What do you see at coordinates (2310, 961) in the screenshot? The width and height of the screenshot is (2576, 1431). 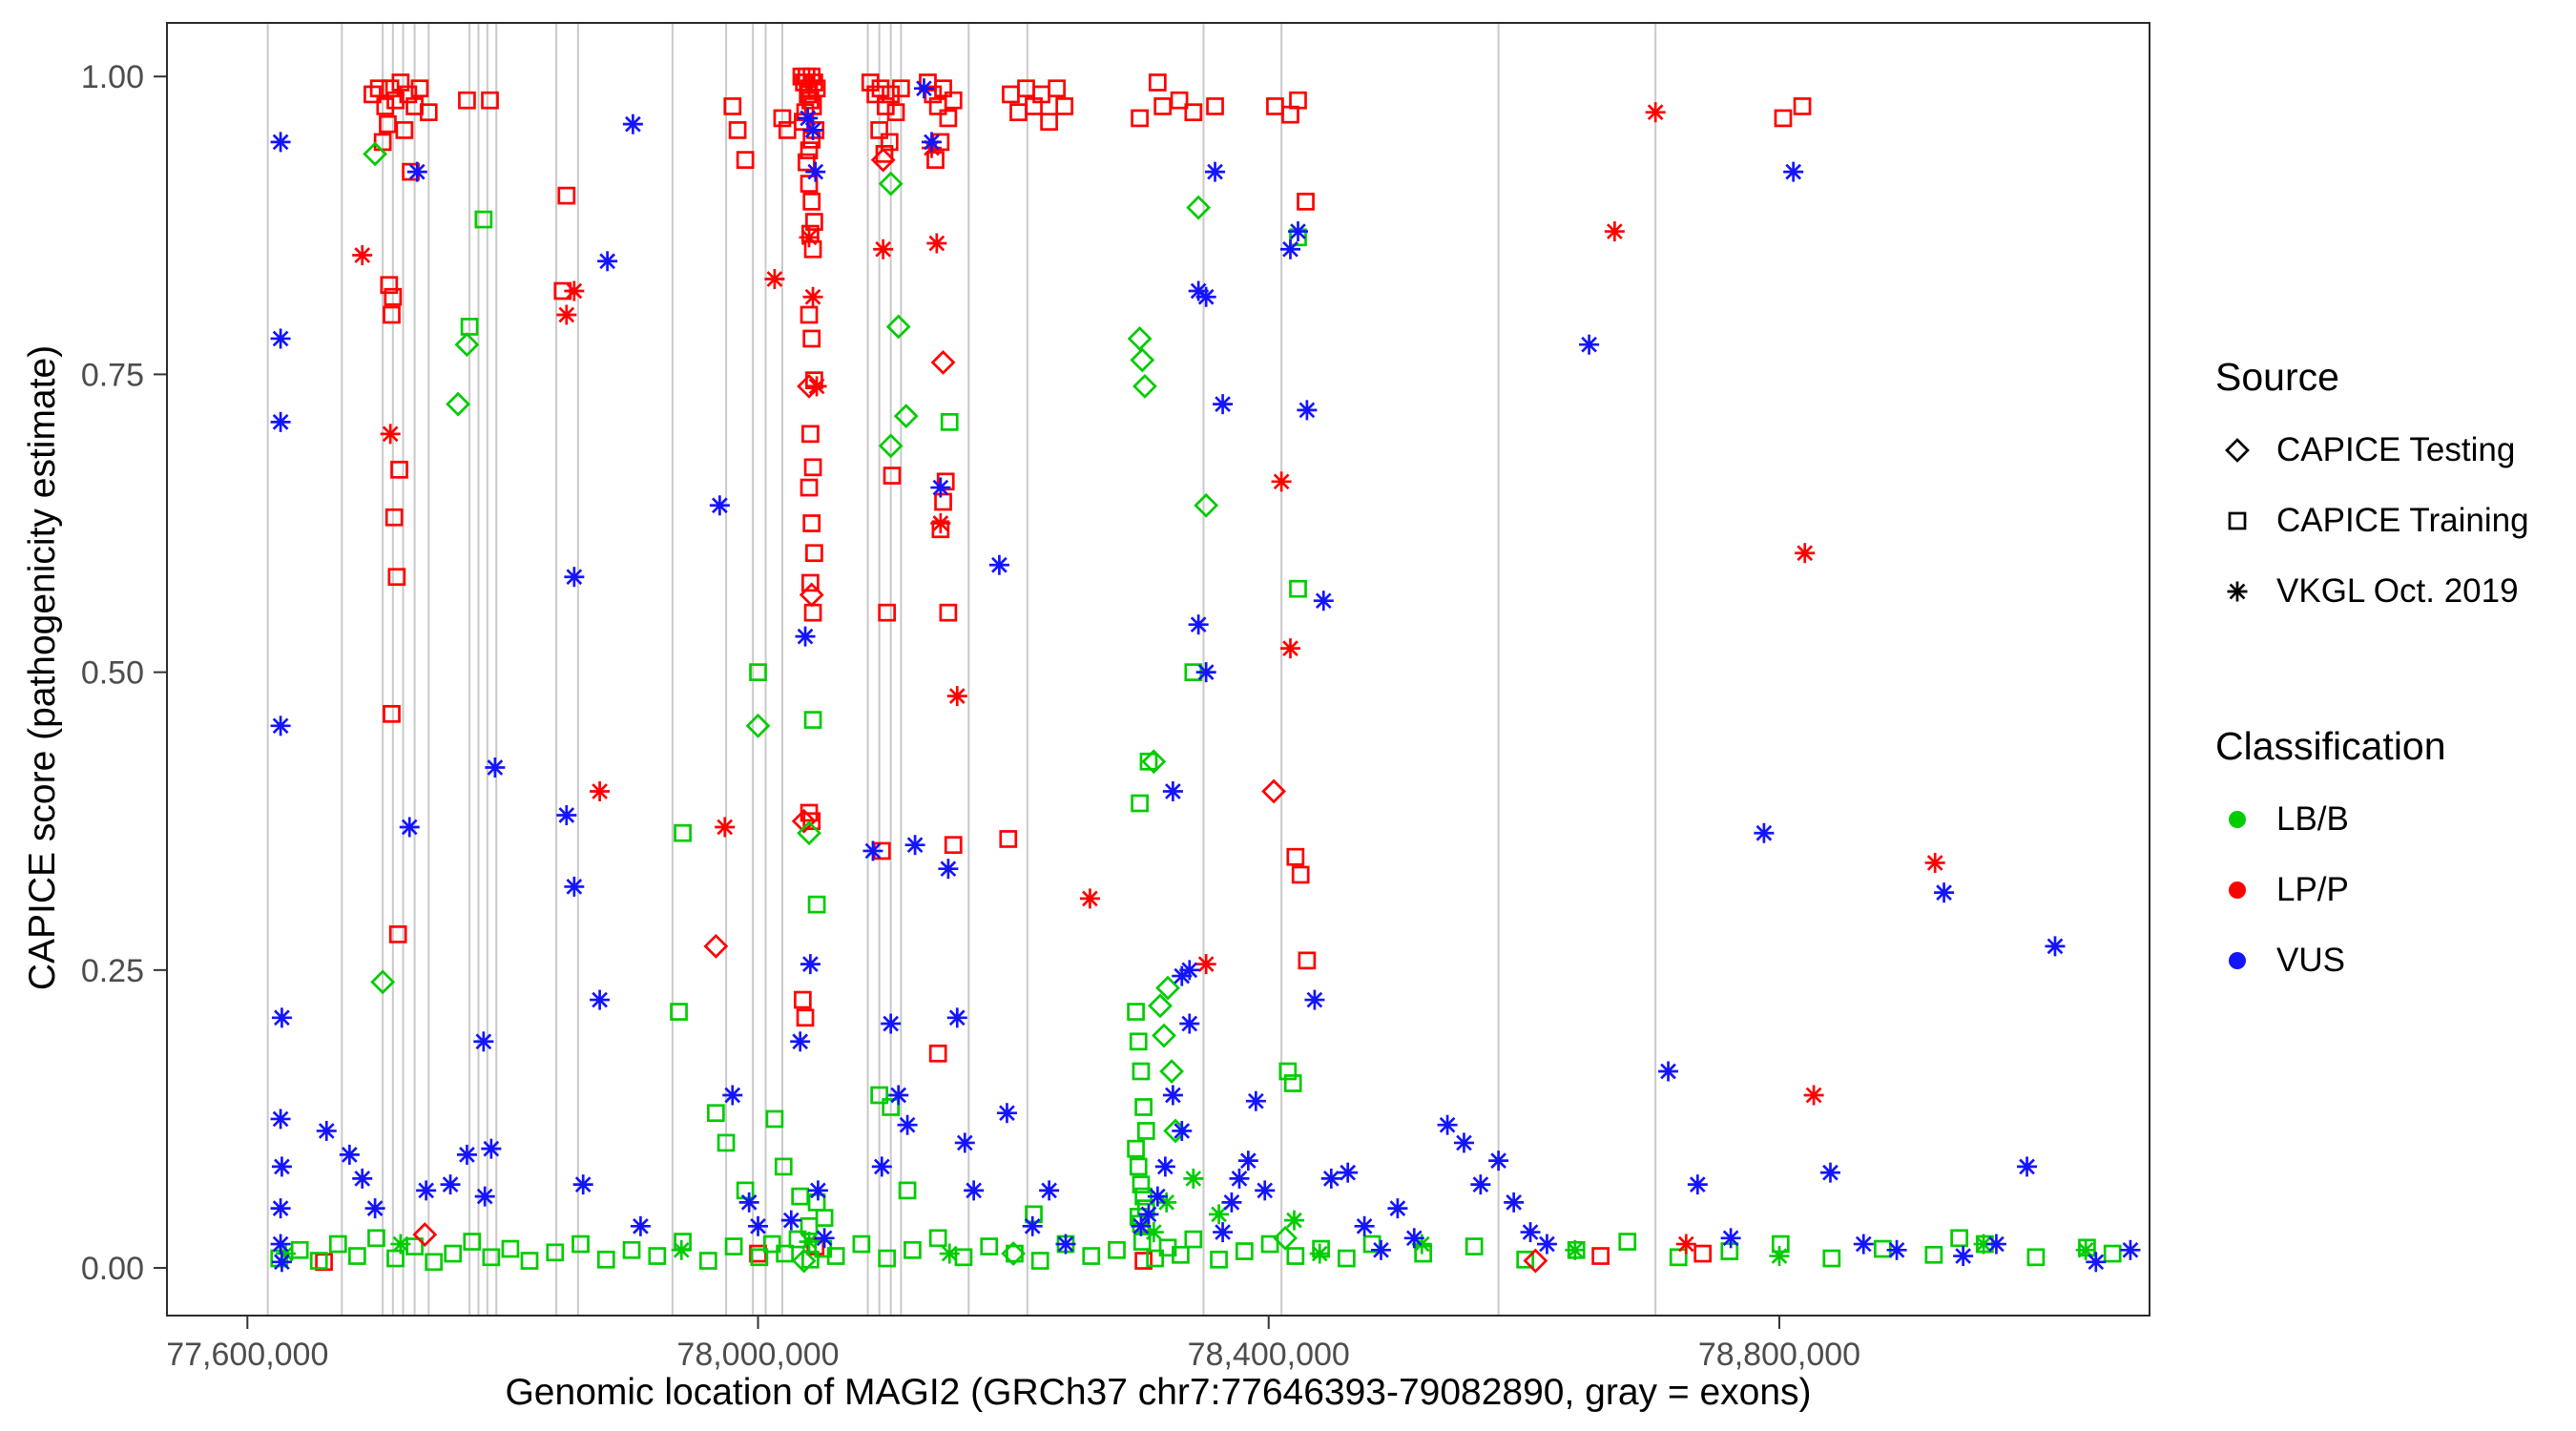 I see `legend-item-label: VUS` at bounding box center [2310, 961].